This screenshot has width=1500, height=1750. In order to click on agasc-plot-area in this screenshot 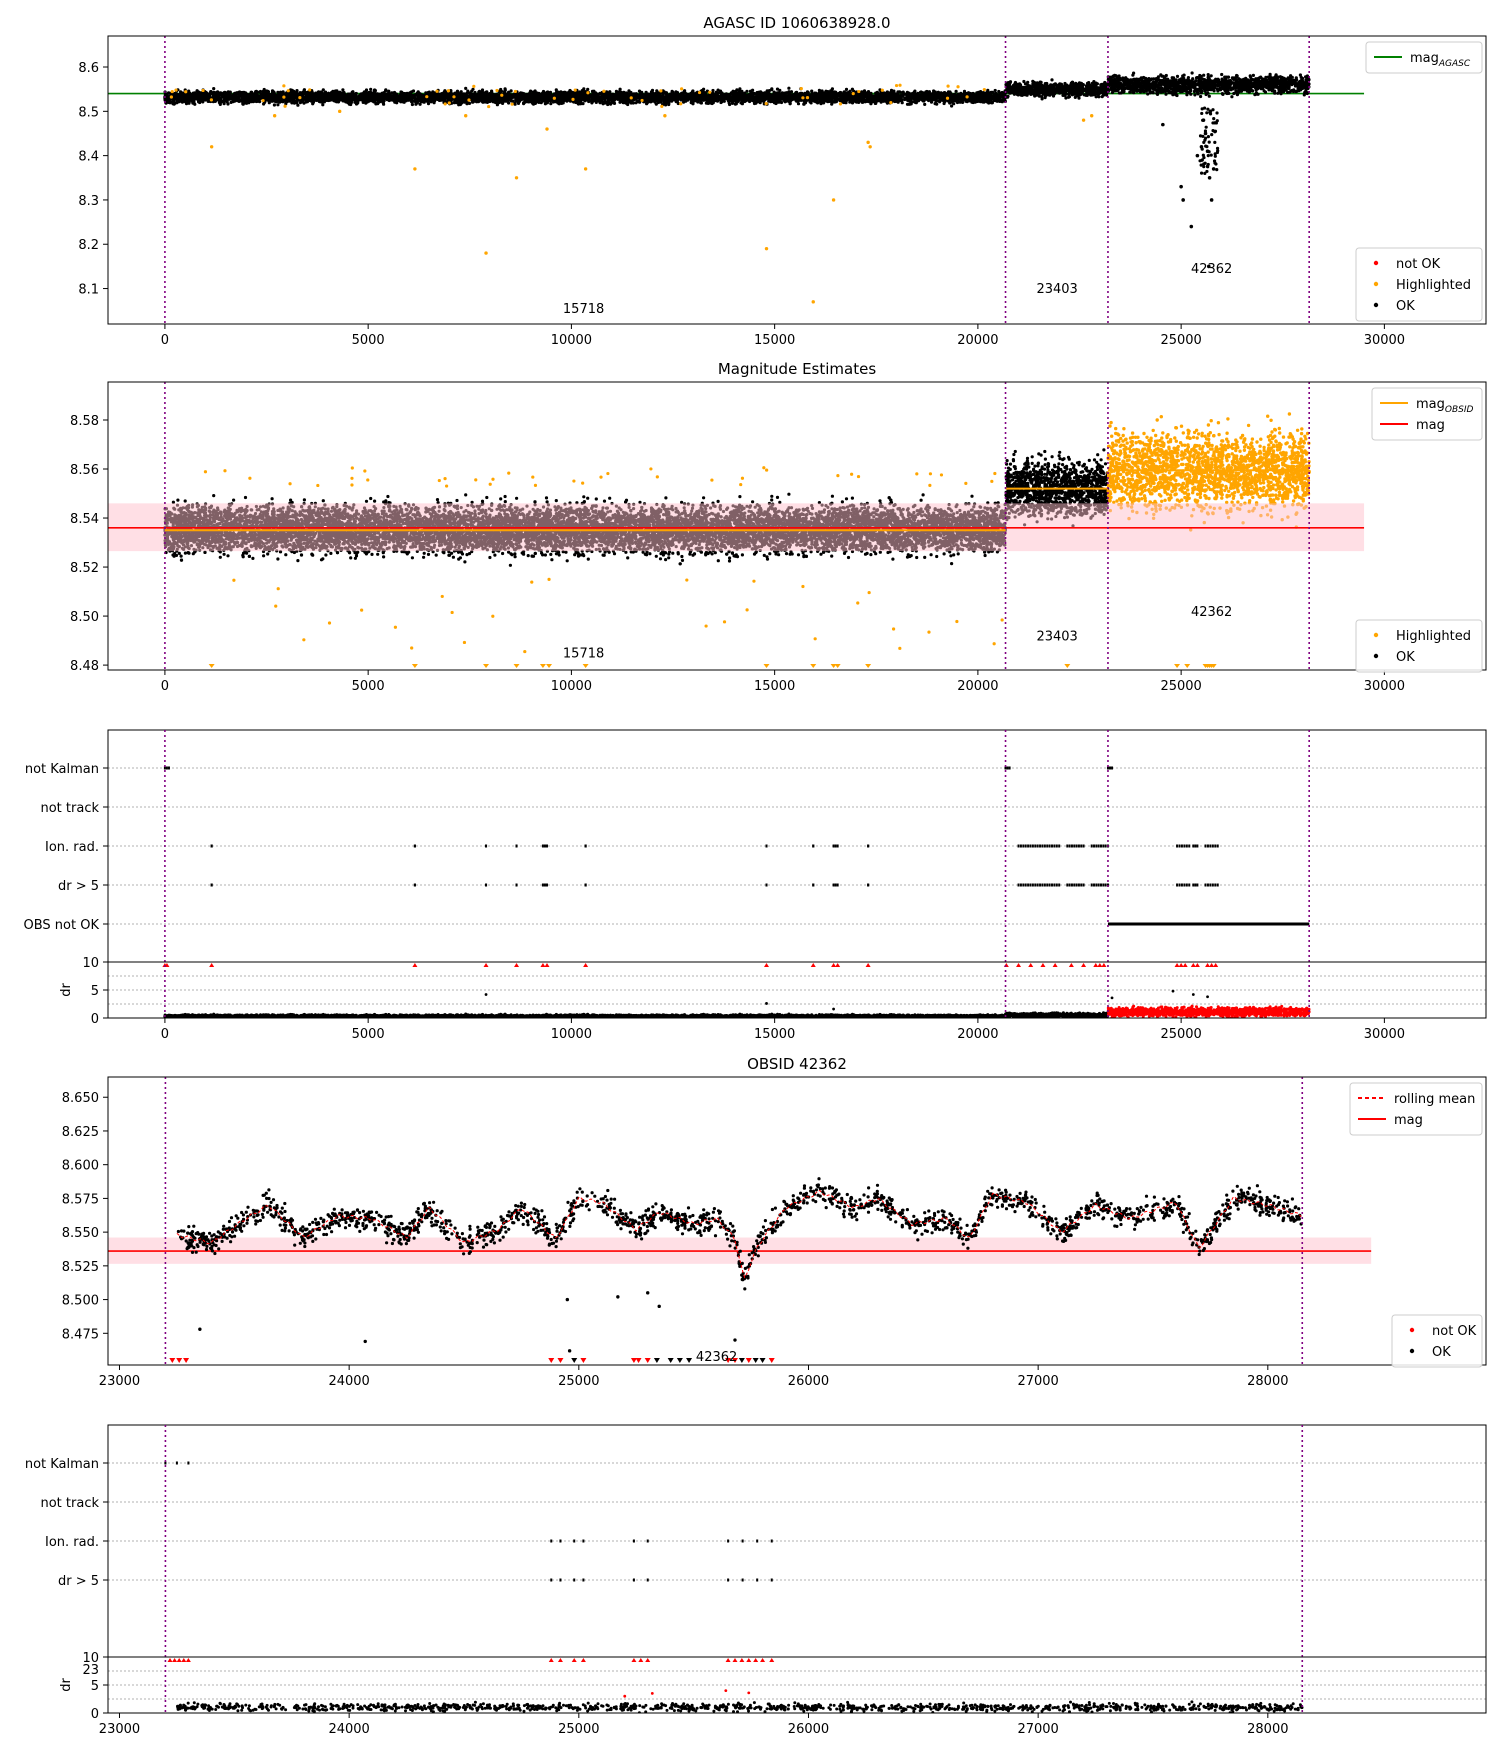, I will do `click(736, 187)`.